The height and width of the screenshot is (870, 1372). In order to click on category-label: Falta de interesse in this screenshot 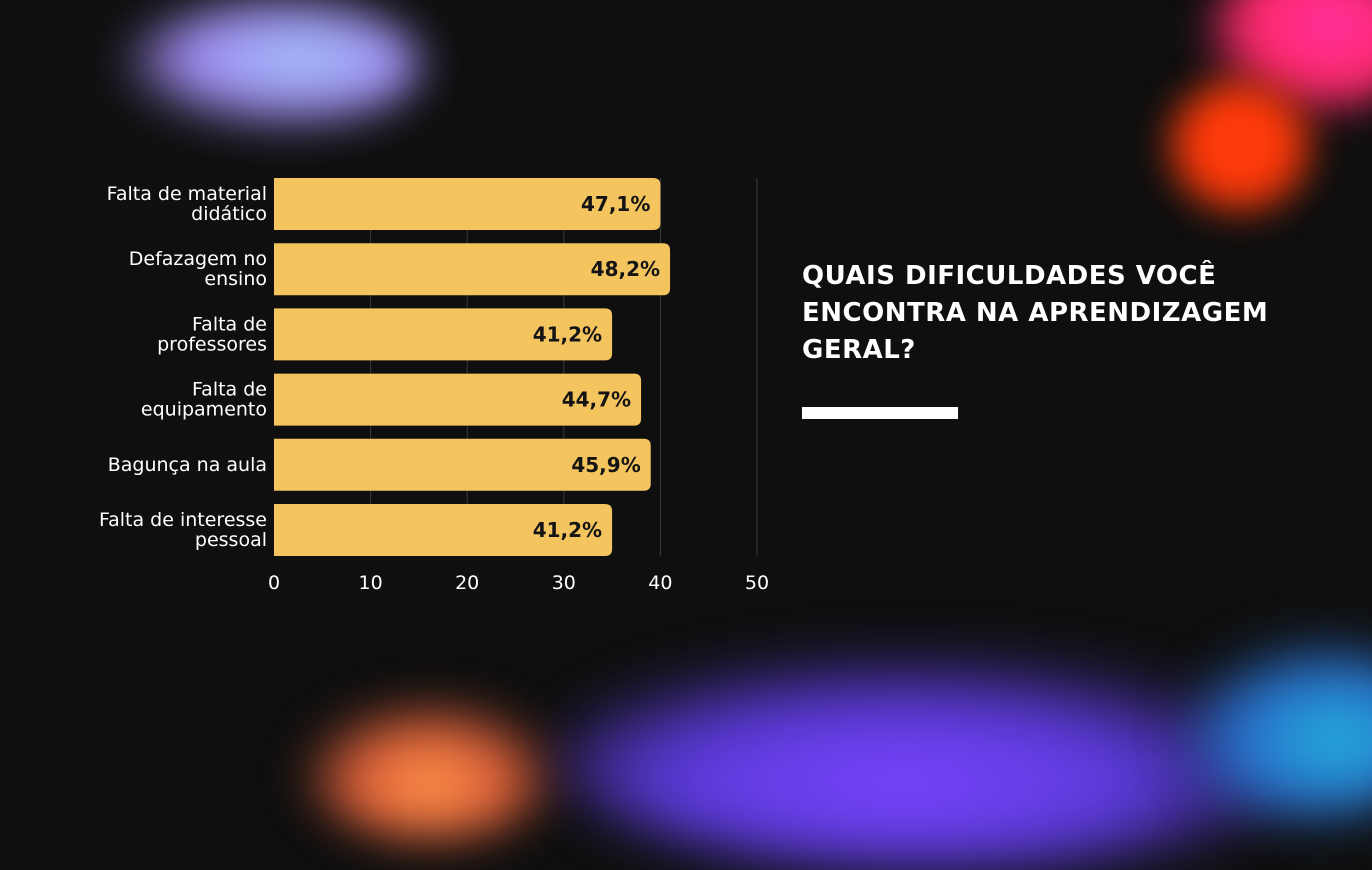, I will do `click(183, 520)`.